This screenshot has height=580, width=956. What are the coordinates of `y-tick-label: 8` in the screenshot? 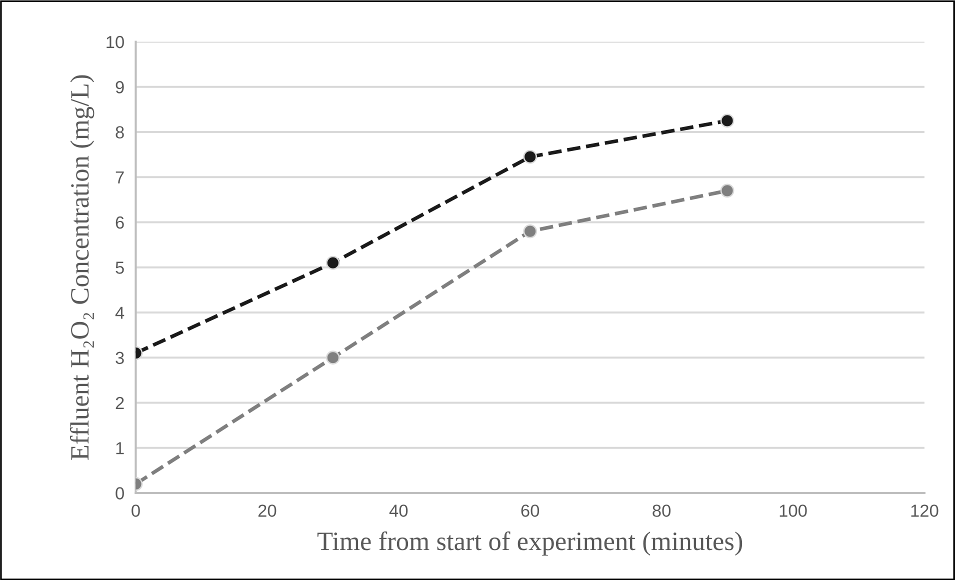 It's located at (120, 132).